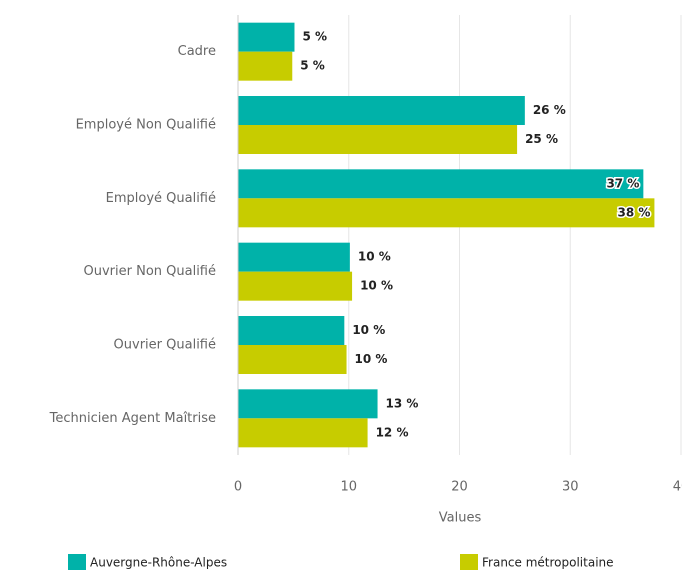 This screenshot has height=570, width=682. I want to click on x-axis-label: Values, so click(460, 518).